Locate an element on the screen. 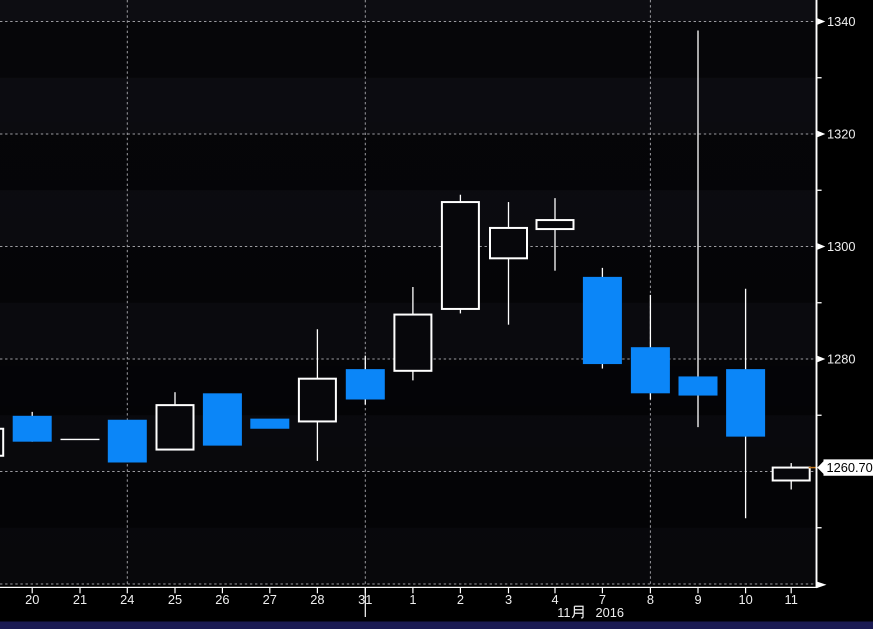 Image resolution: width=873 pixels, height=629 pixels. x-label-20: 20 is located at coordinates (32, 599).